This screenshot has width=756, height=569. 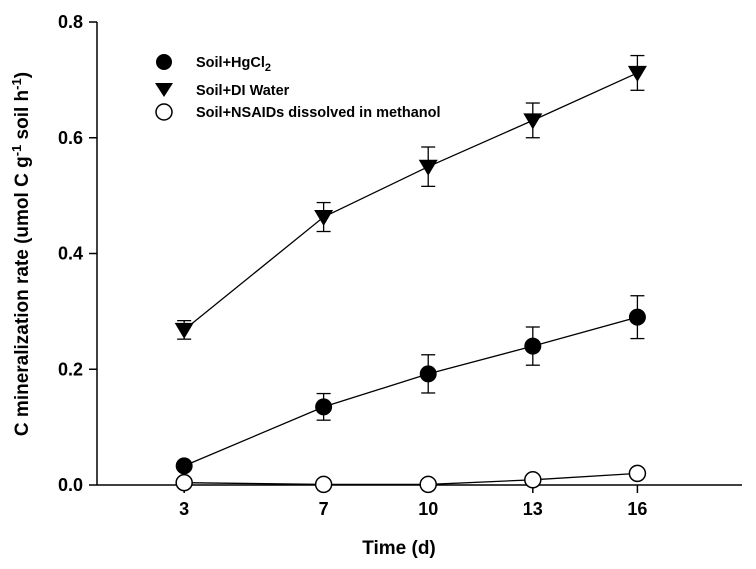 I want to click on y-axis-title-sup1: -1, so click(x=16, y=151).